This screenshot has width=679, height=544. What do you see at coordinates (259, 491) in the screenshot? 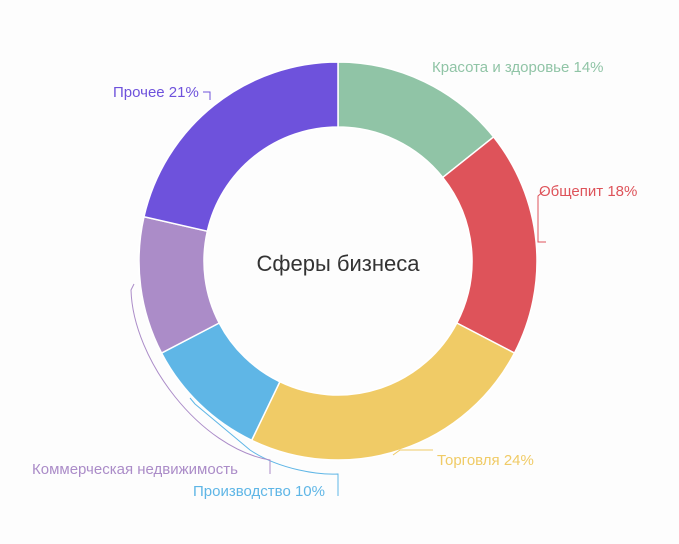
I see `slice-label: Производство 10%` at bounding box center [259, 491].